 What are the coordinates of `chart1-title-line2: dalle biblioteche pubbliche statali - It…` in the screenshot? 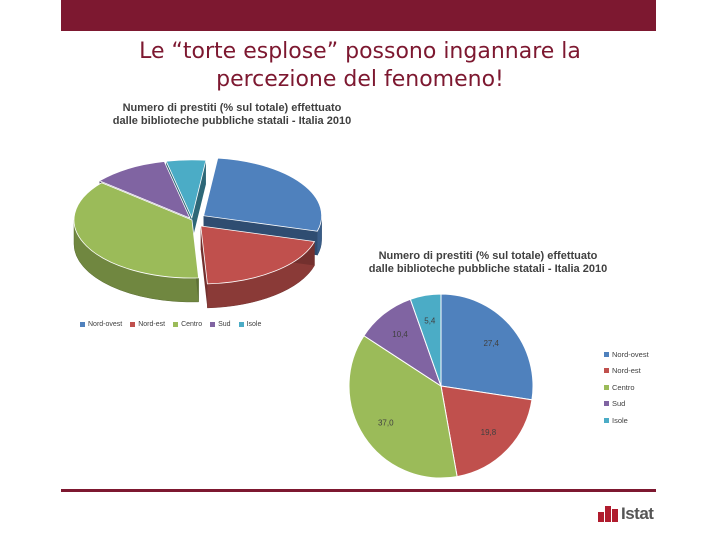 It's located at (232, 121).